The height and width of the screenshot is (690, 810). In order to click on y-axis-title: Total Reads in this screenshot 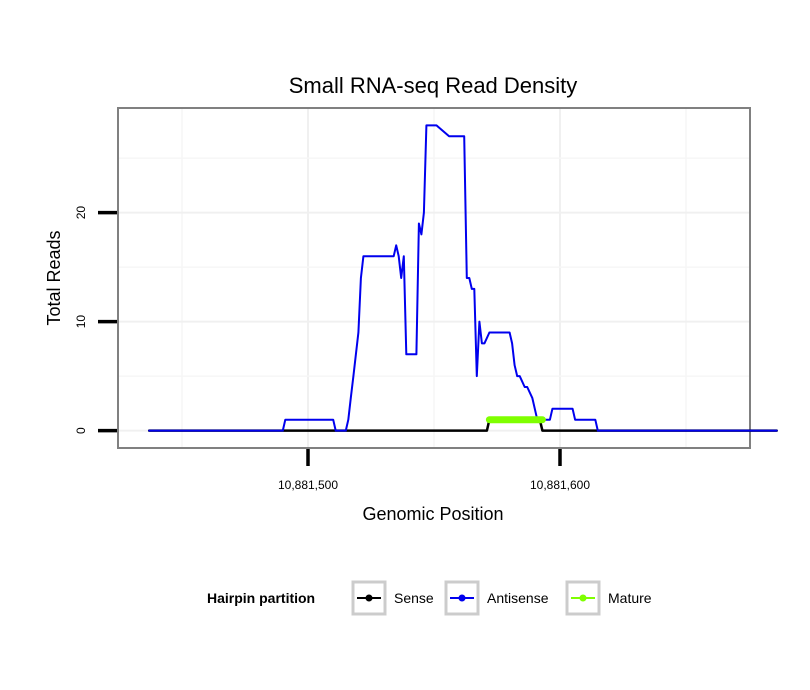, I will do `click(54, 277)`.